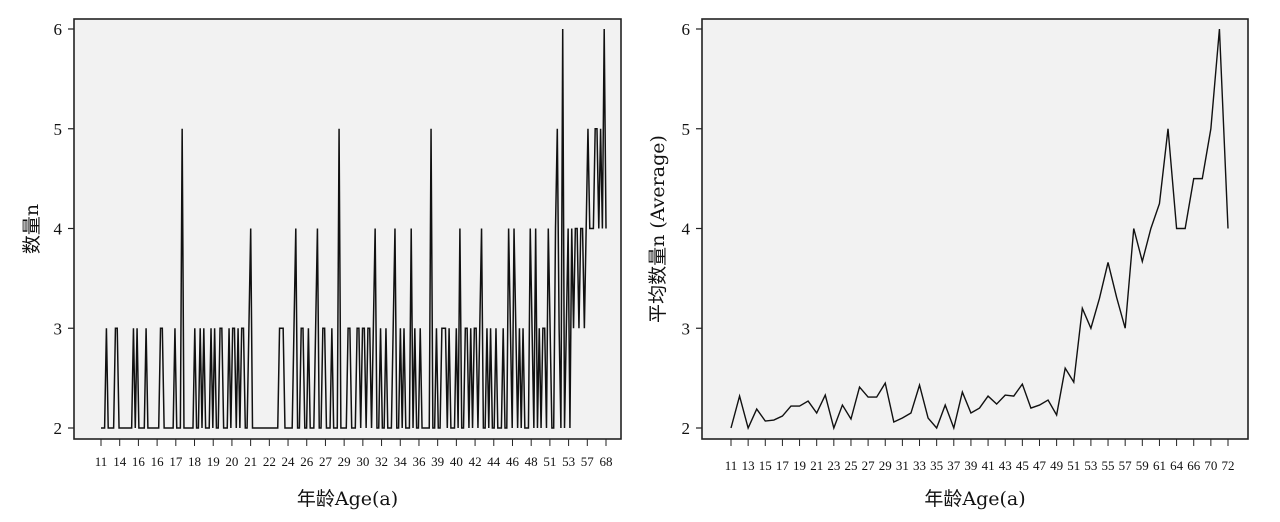 This screenshot has width=1280, height=522. Describe the element at coordinates (494, 461) in the screenshot. I see `x-tick-label: 44` at that location.